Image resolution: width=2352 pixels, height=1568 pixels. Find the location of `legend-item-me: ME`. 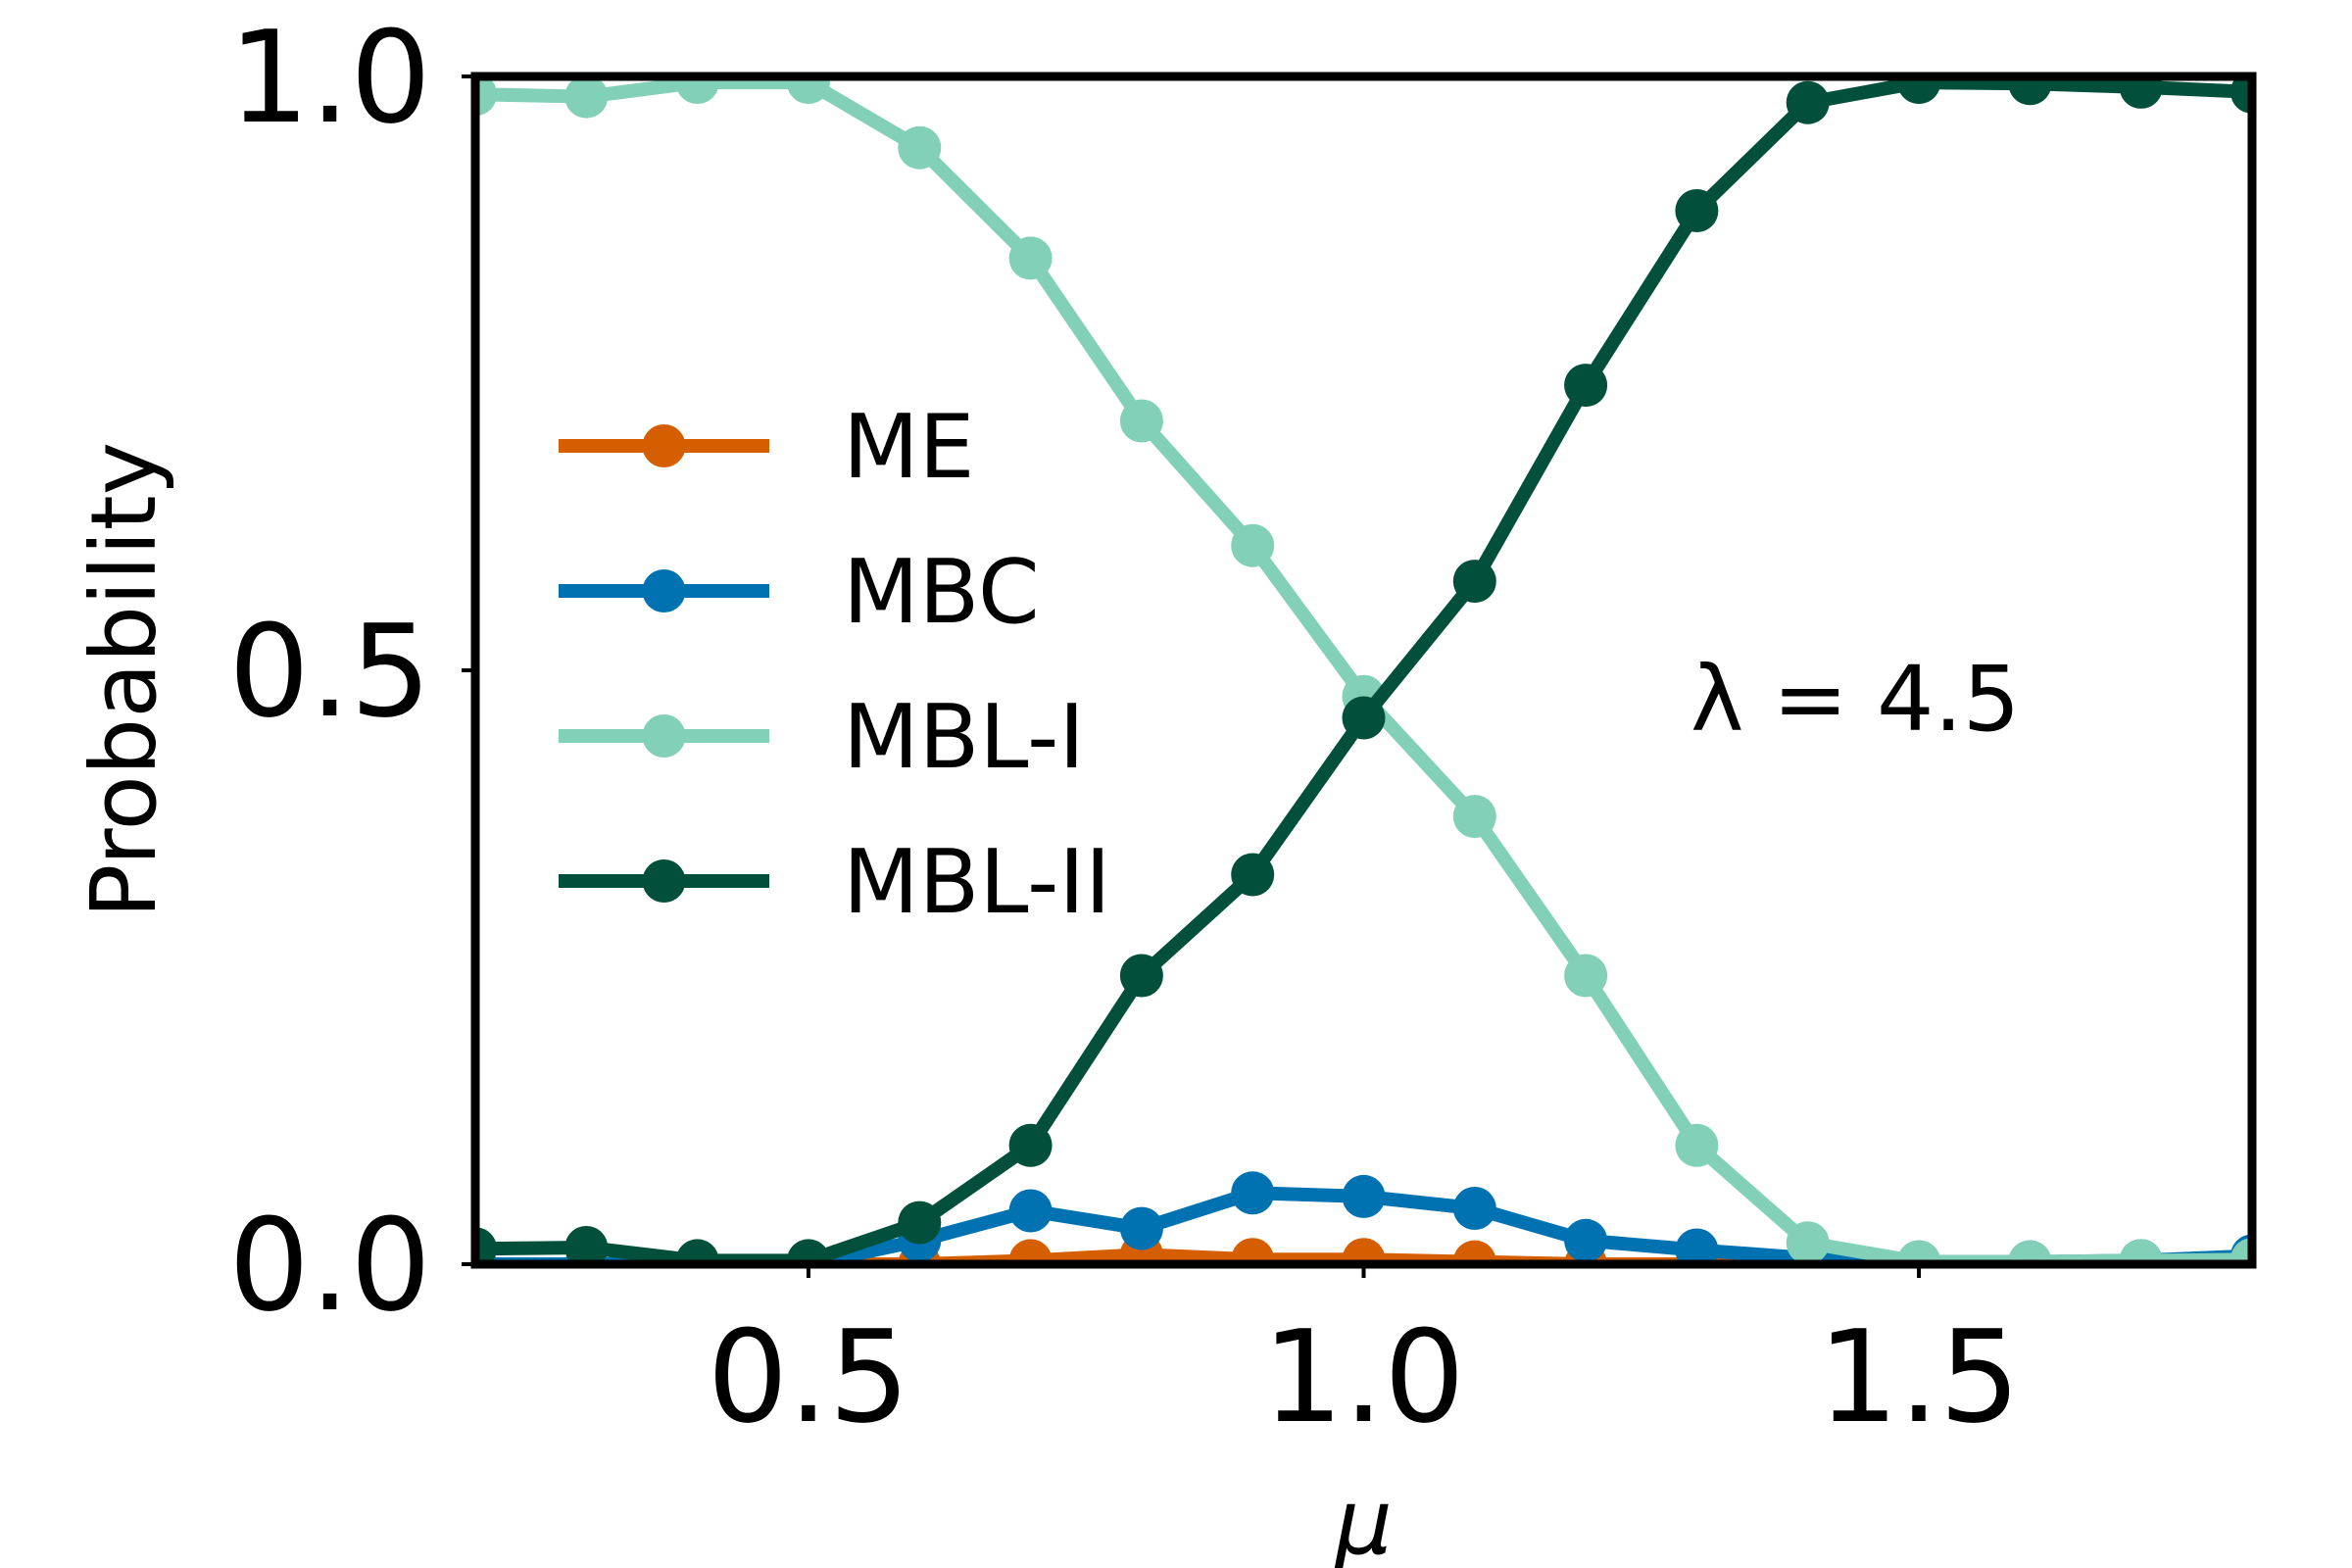

legend-item-me: ME is located at coordinates (767, 447).